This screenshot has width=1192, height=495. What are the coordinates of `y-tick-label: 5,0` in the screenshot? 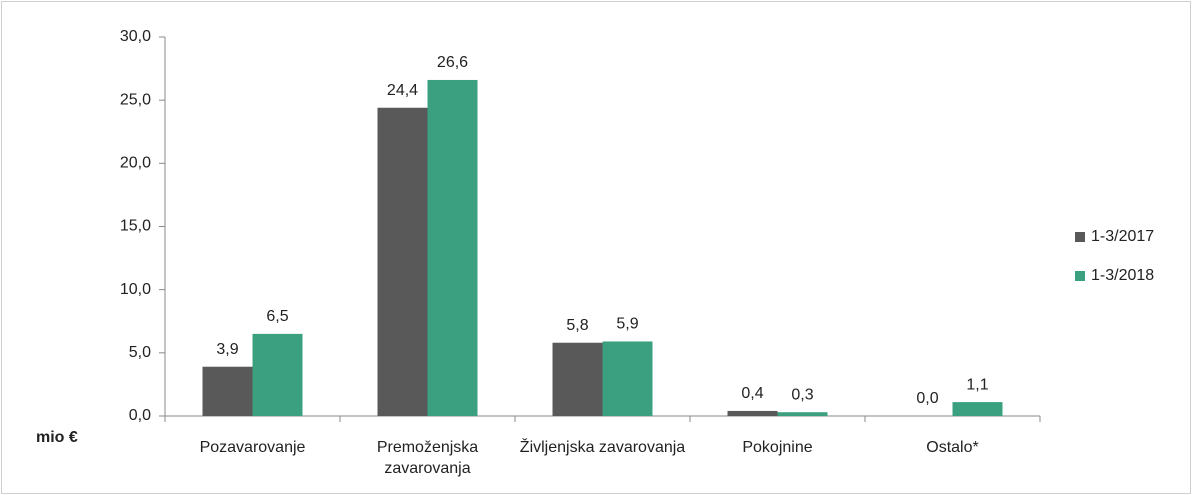 It's located at (140, 352).